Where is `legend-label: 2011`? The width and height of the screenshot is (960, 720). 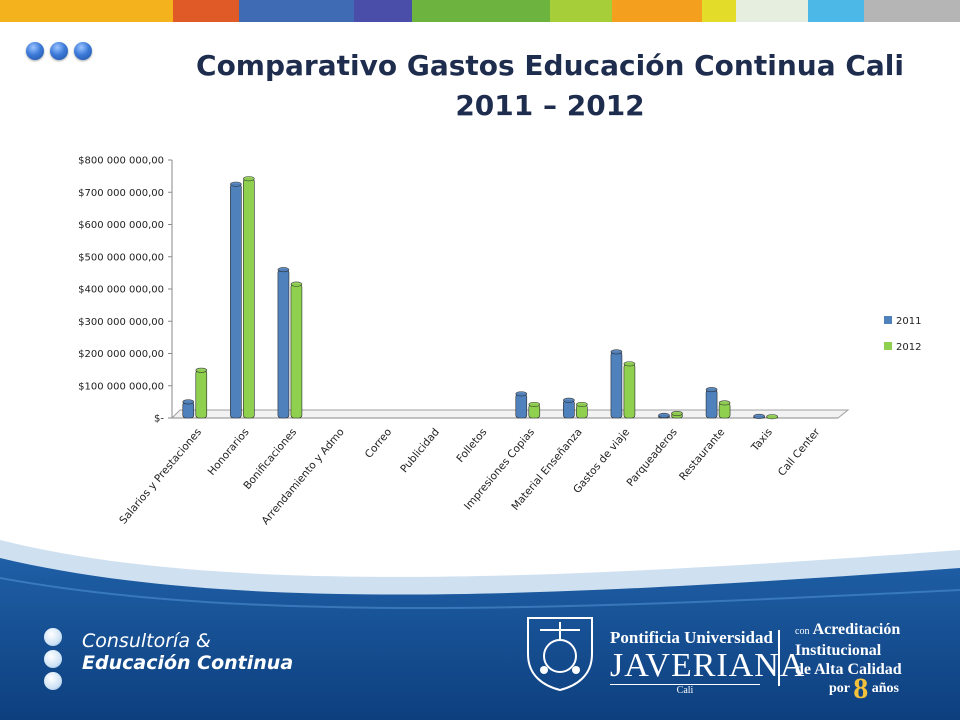
legend-label: 2011 is located at coordinates (908, 321).